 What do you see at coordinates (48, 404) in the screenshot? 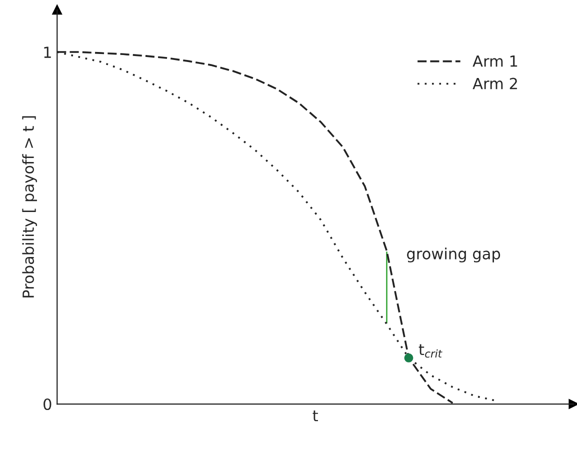
I see `y-tick-label: 0` at bounding box center [48, 404].